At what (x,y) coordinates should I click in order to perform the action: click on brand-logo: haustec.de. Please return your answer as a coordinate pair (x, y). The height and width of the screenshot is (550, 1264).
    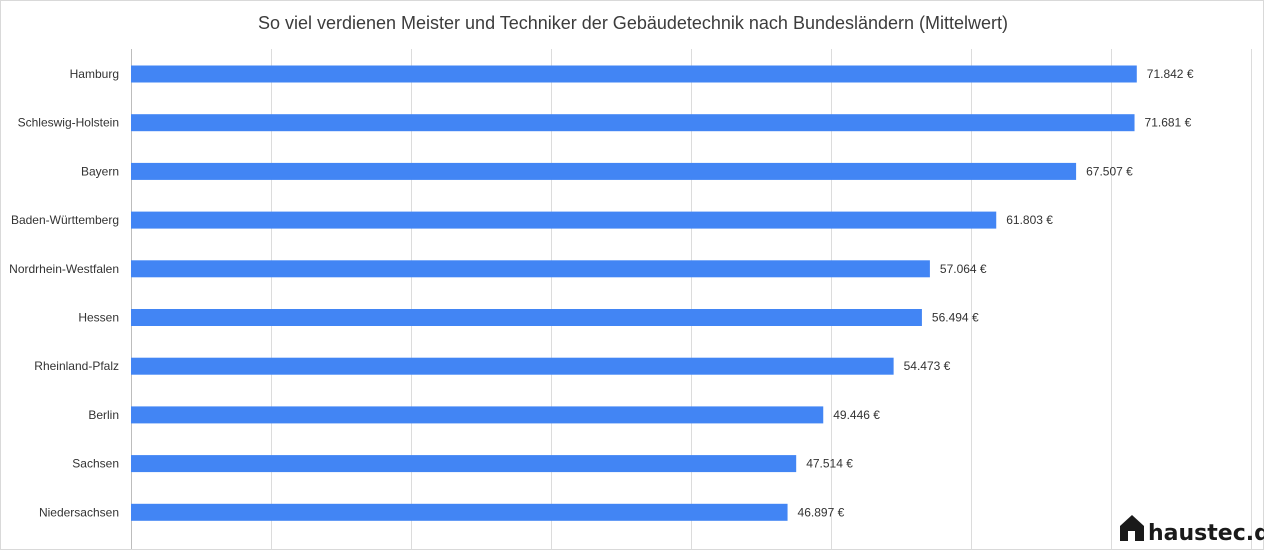
    Looking at the image, I should click on (1192, 530).